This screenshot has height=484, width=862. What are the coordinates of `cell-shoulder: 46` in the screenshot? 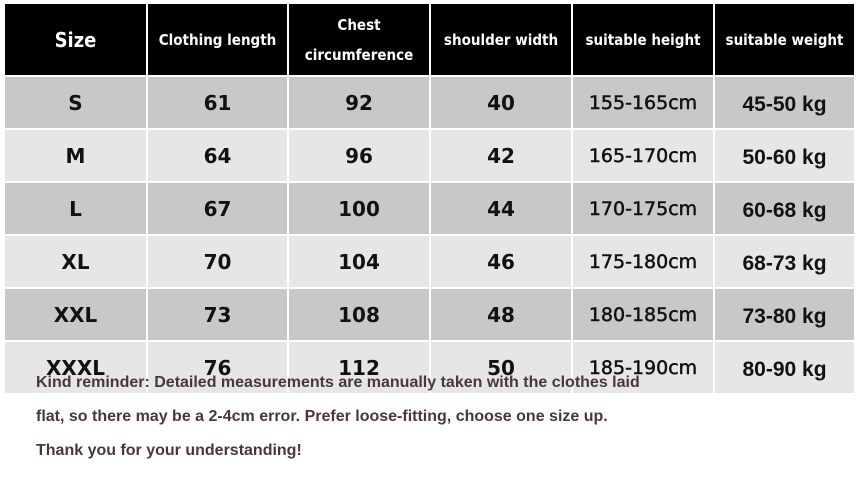 It's located at (501, 261).